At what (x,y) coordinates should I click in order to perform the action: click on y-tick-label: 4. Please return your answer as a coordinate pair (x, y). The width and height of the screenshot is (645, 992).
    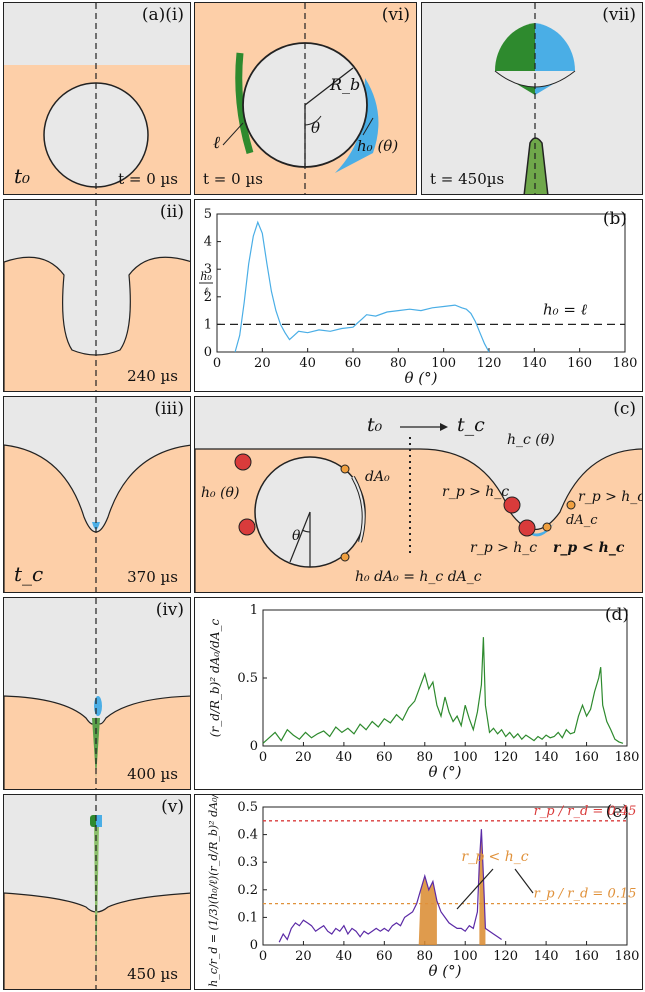
    Looking at the image, I should click on (208, 242).